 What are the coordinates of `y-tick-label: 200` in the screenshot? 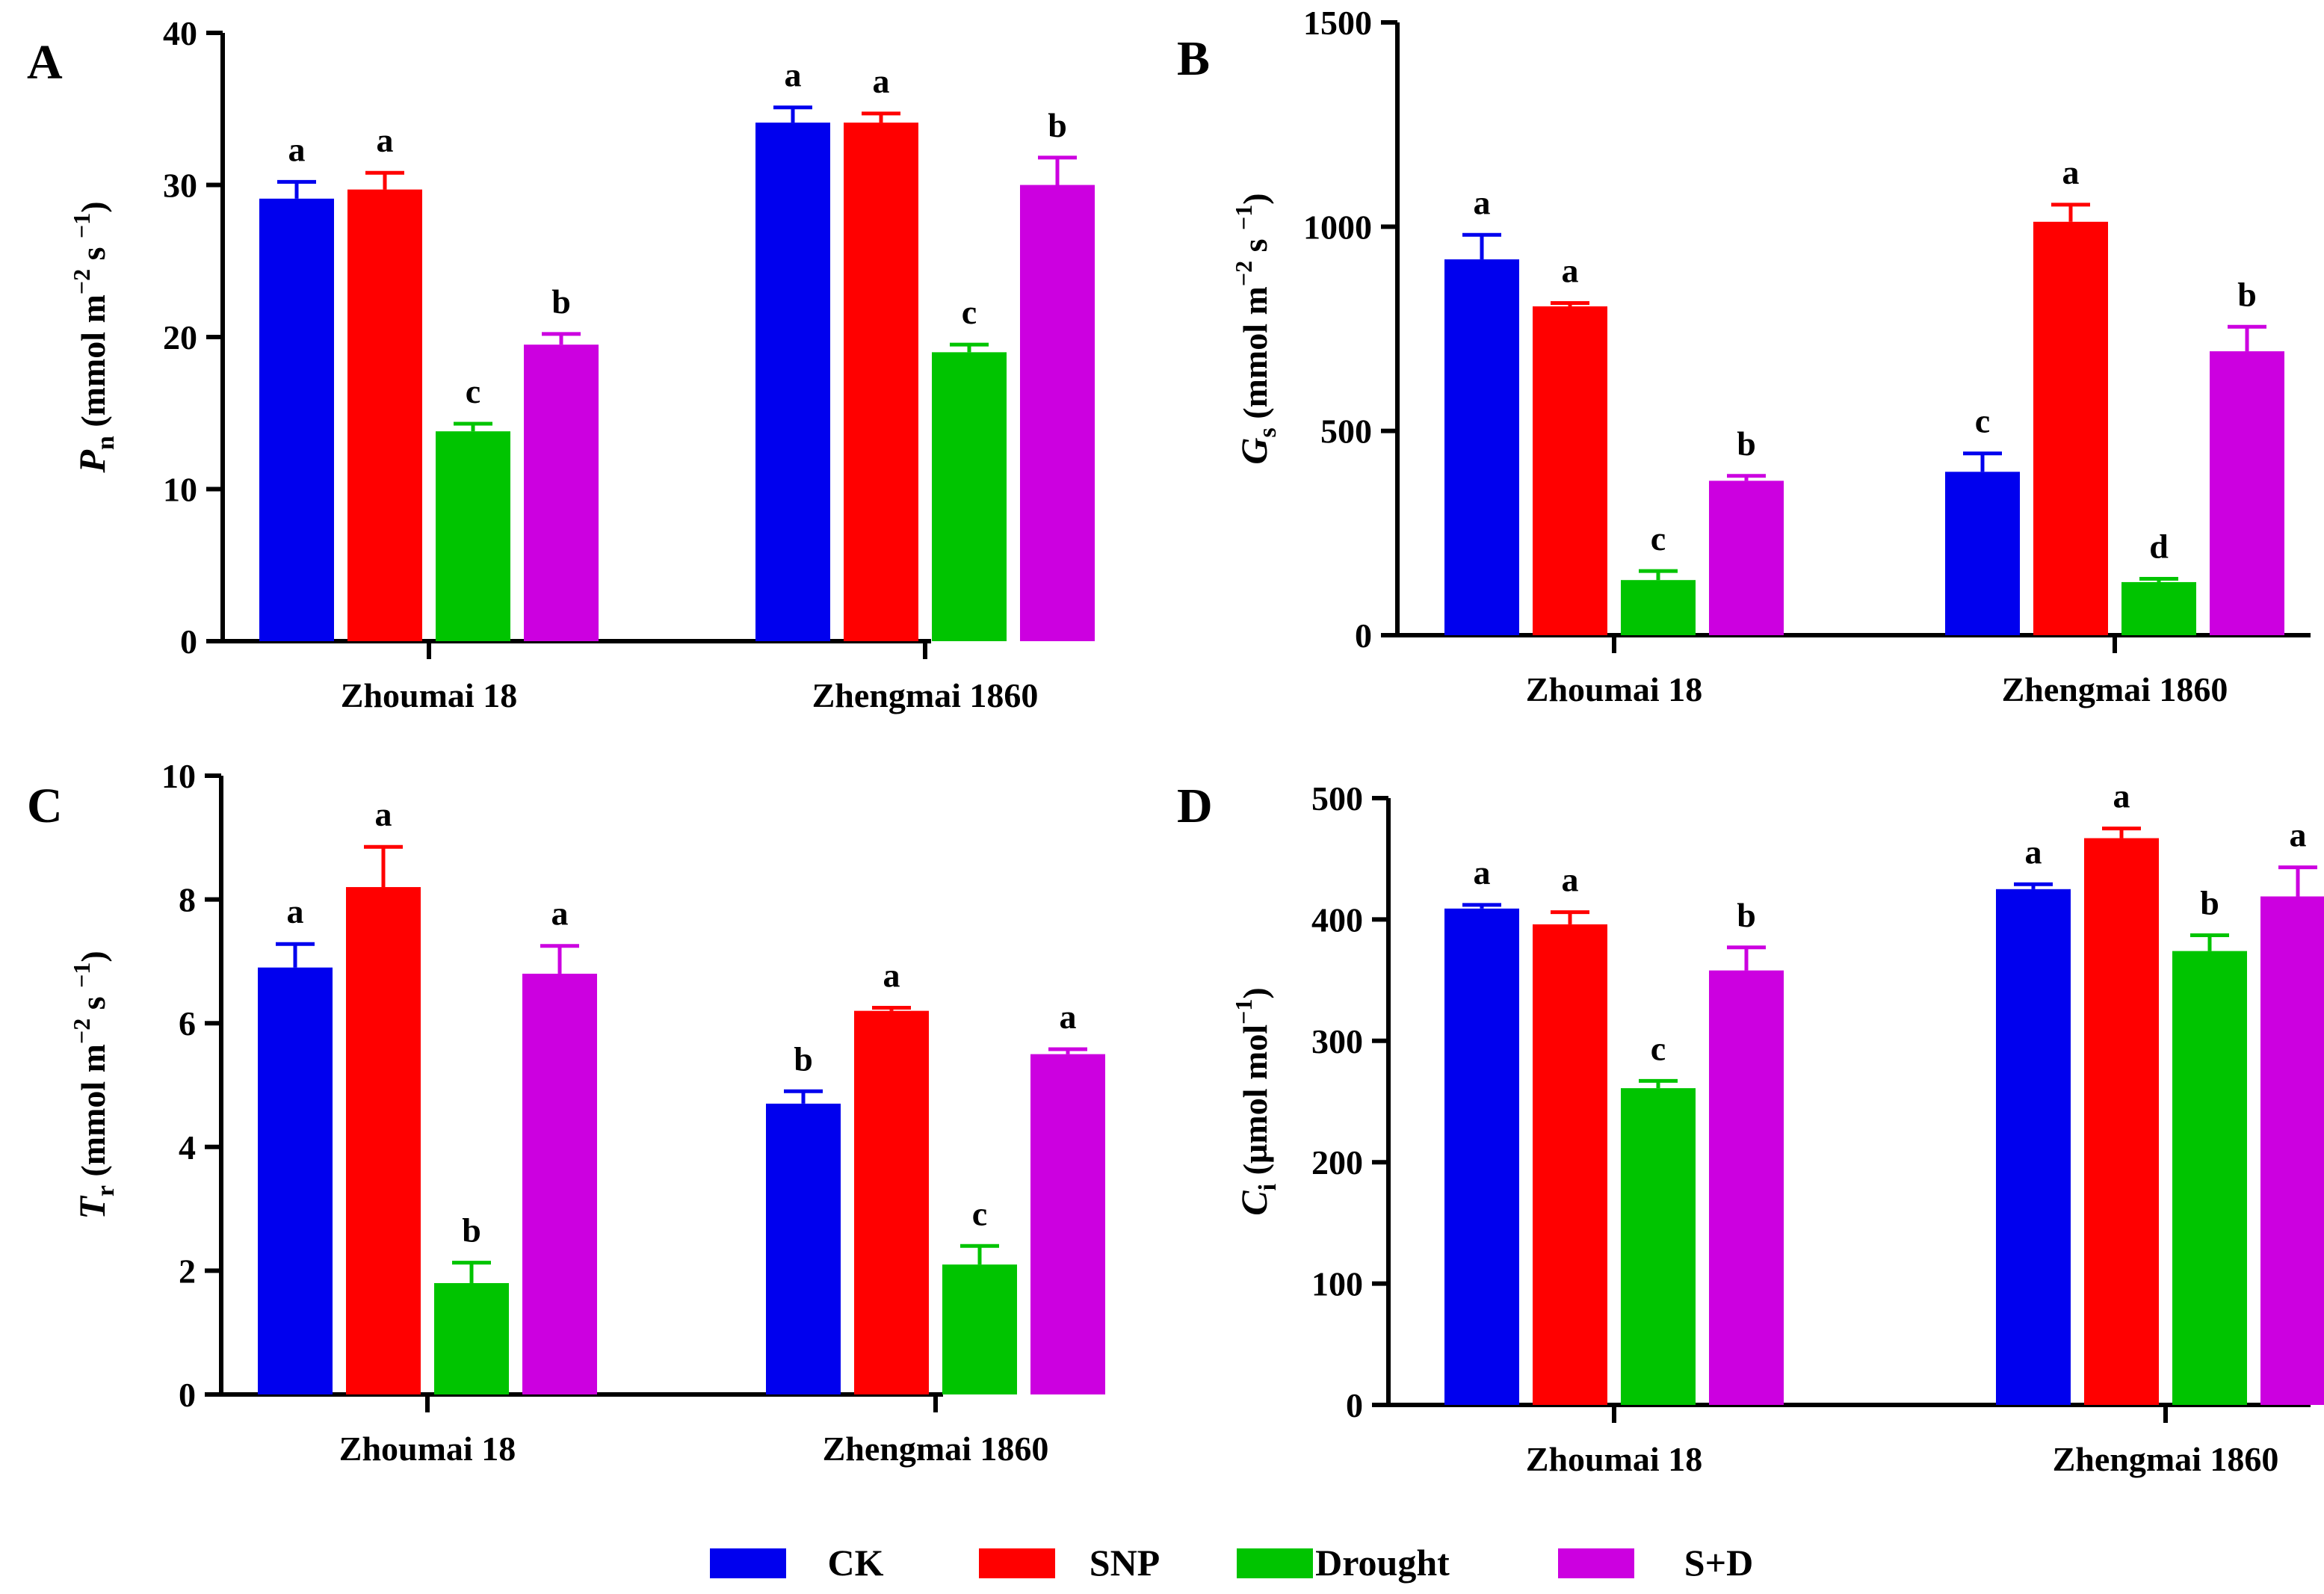 It's located at (1337, 1162).